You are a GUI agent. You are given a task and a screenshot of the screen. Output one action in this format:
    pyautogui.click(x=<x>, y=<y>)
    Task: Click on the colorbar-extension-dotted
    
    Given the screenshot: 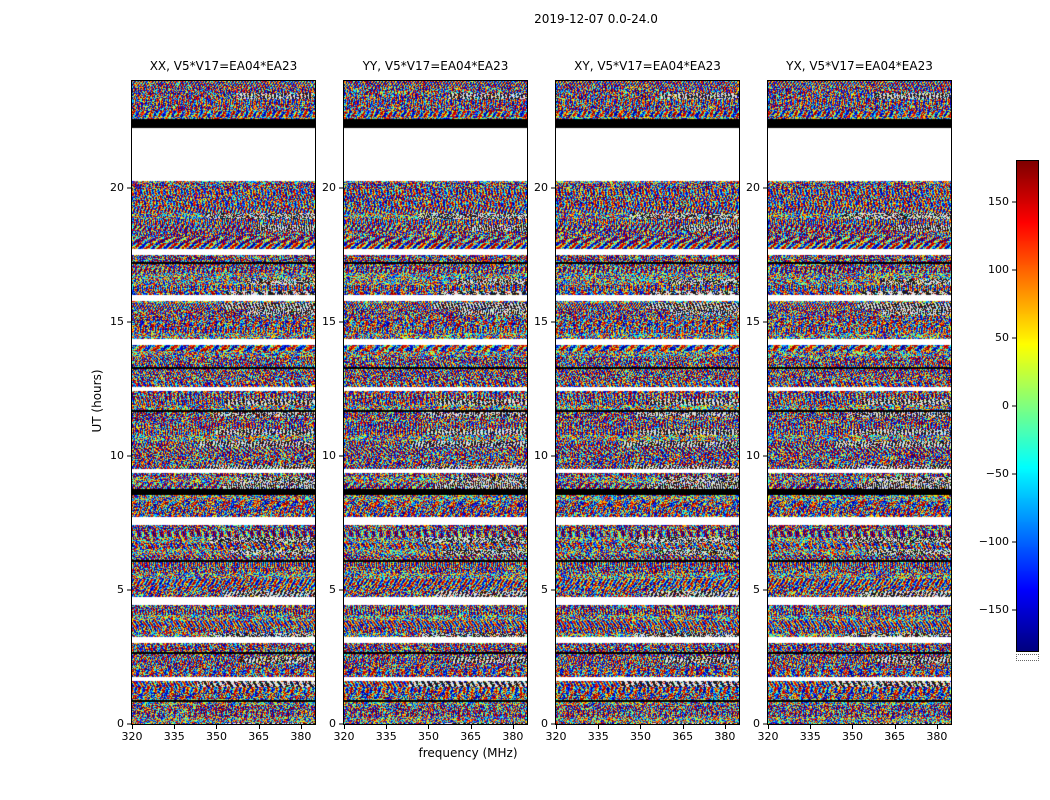 What is the action you would take?
    pyautogui.click(x=1027, y=657)
    